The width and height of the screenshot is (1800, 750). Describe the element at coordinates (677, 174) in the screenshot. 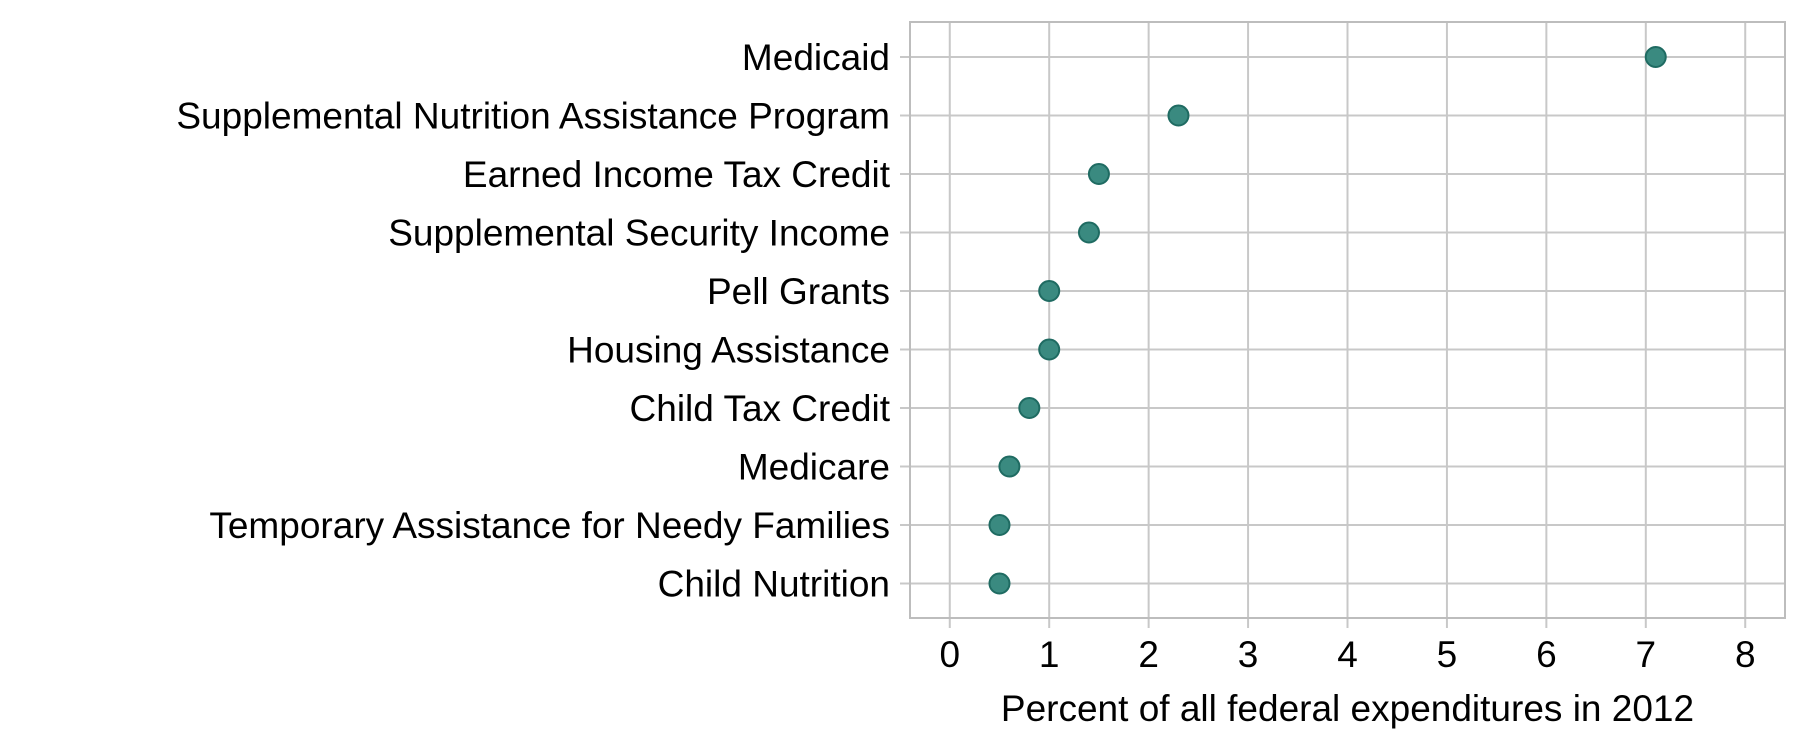

I see `category-label: Earned Income Tax Credit` at that location.